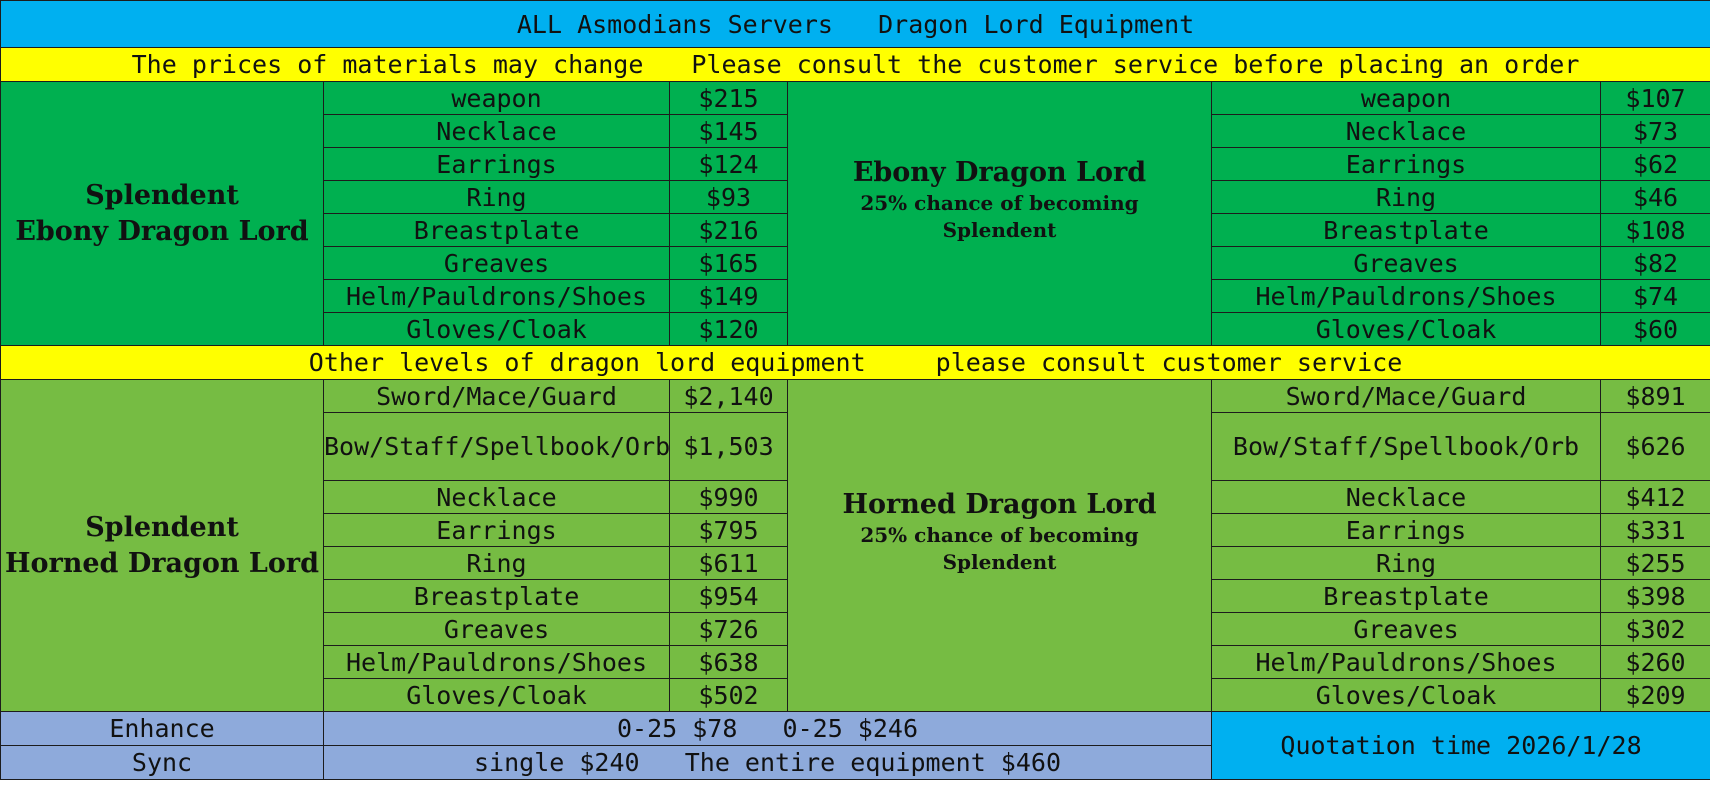  I want to click on item-price: $795, so click(728, 530).